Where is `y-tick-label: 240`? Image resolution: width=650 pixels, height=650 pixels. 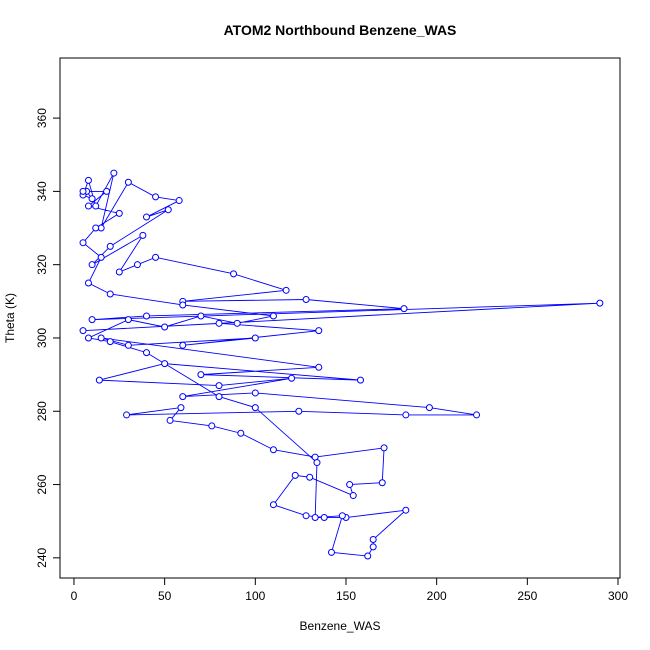 y-tick-label: 240 is located at coordinates (42, 558).